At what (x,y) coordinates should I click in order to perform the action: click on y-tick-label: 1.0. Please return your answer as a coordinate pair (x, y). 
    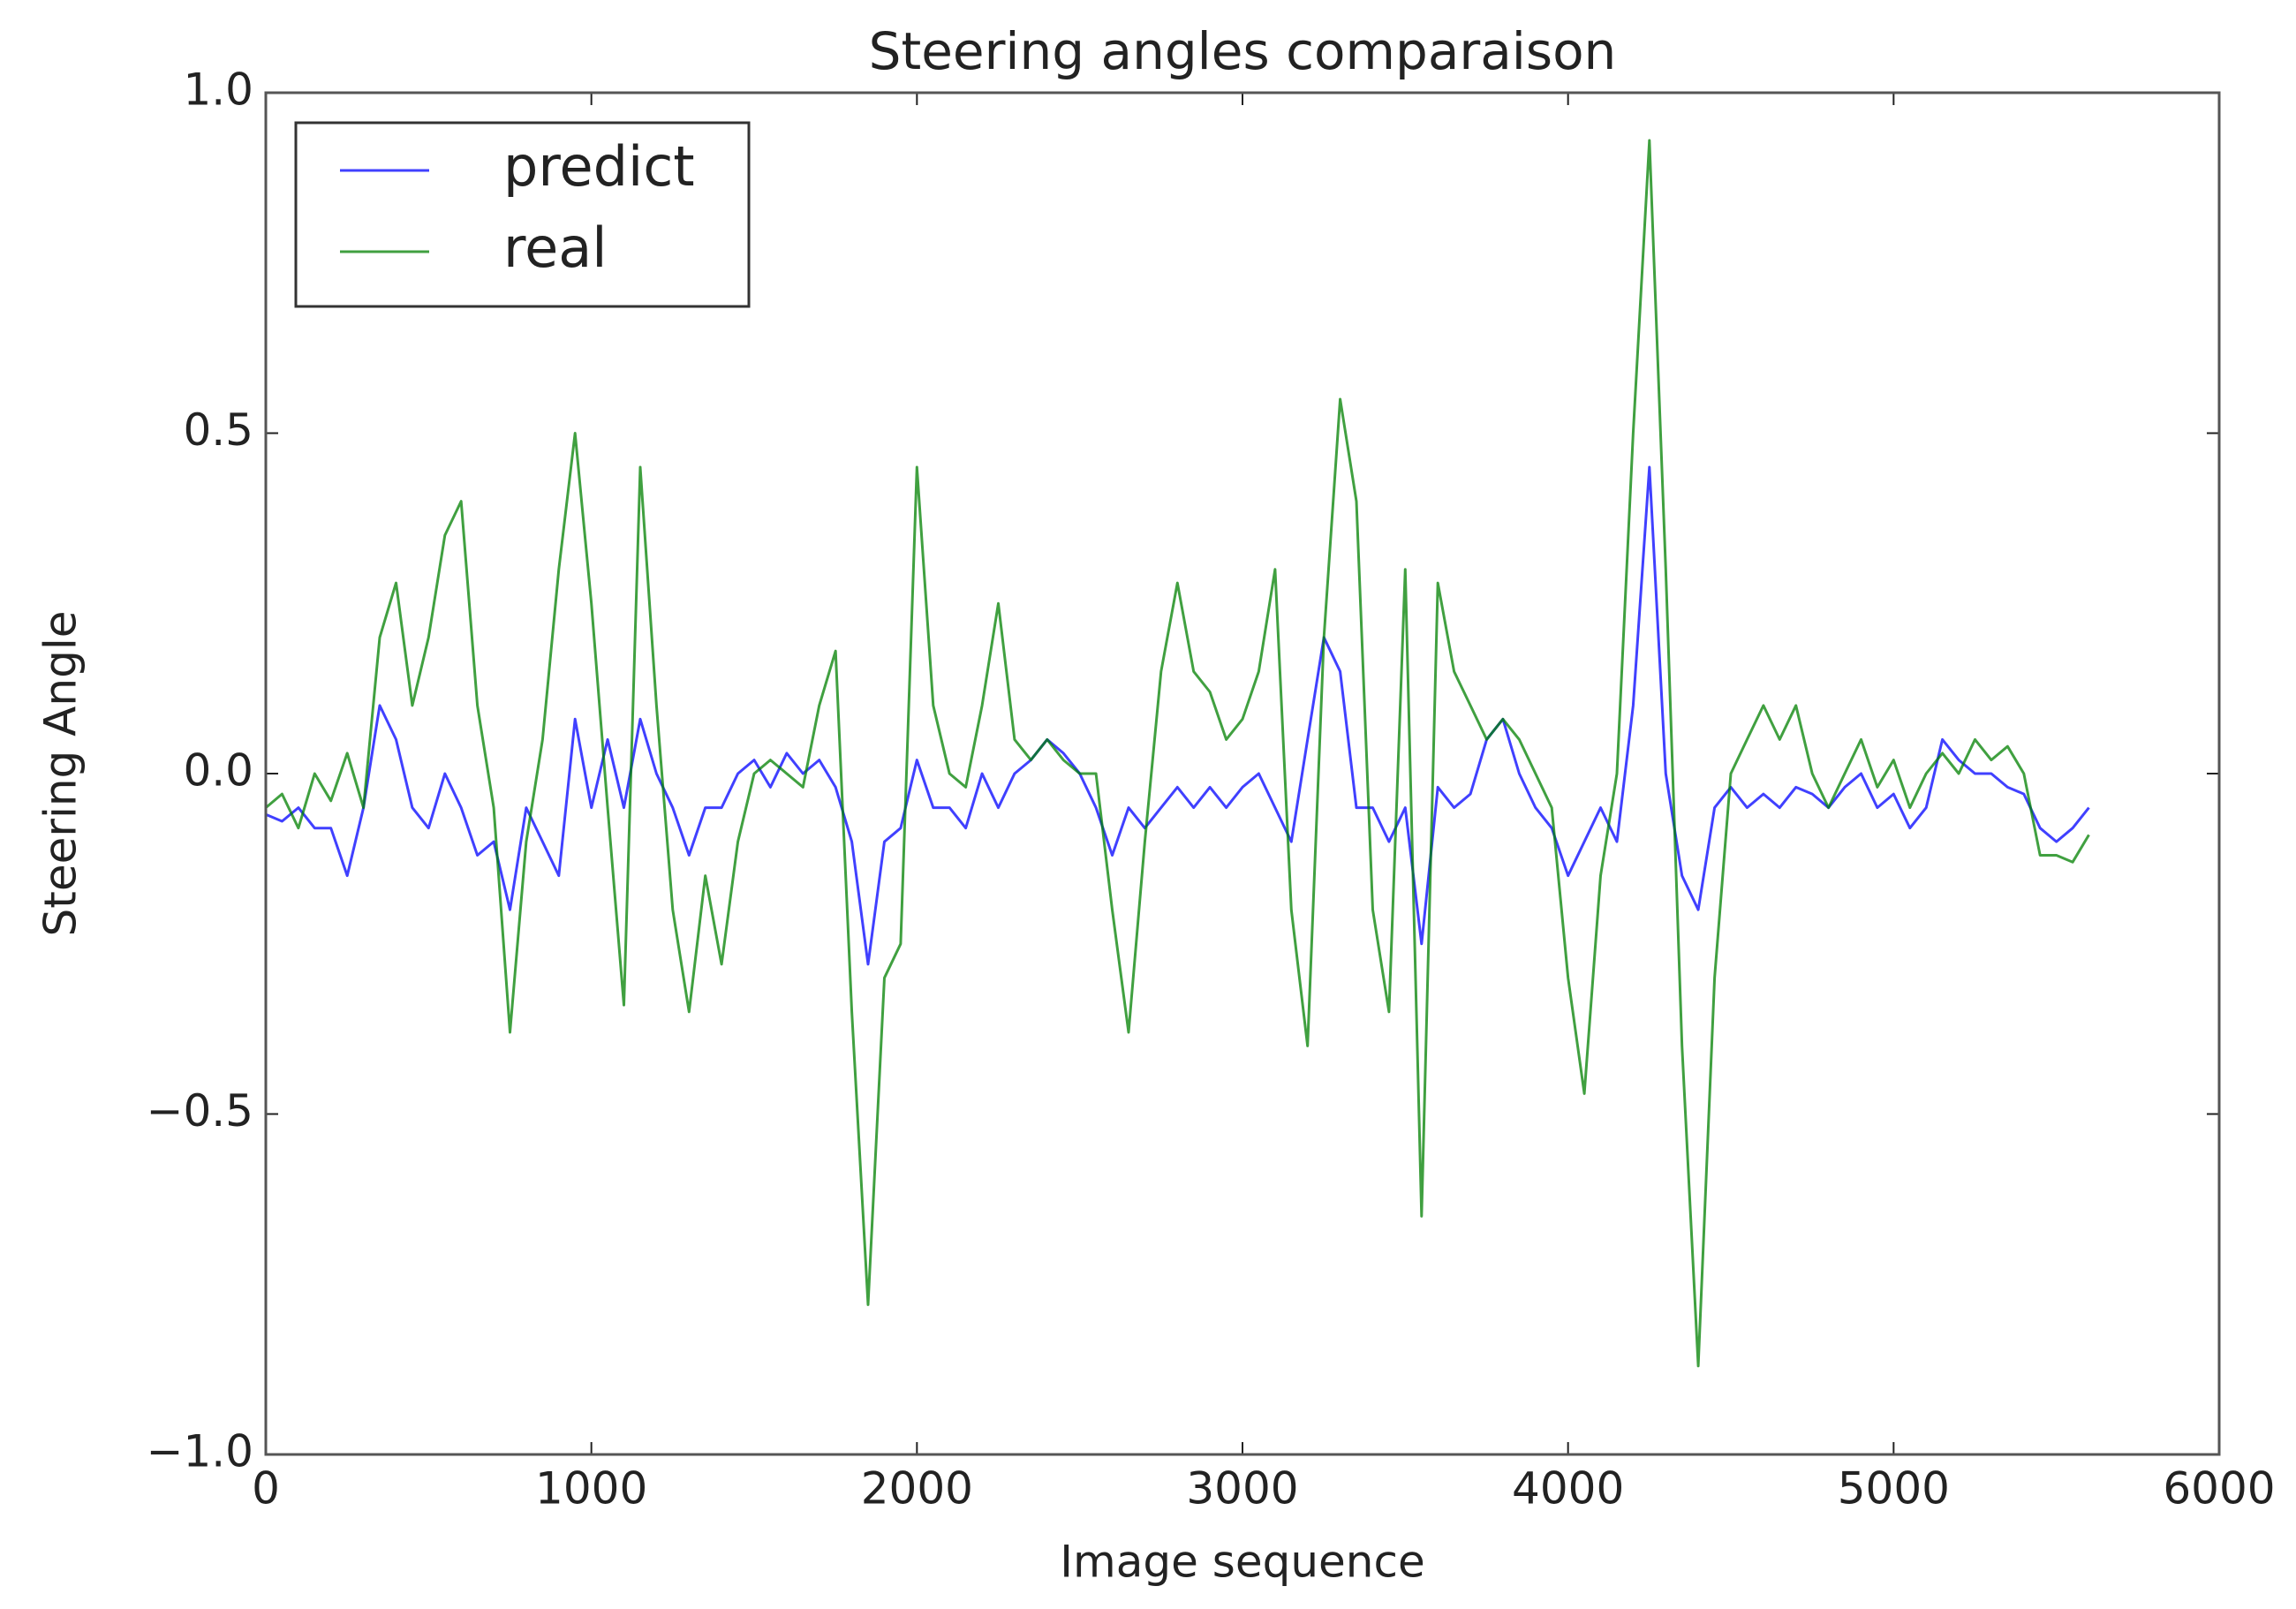
    Looking at the image, I should click on (218, 90).